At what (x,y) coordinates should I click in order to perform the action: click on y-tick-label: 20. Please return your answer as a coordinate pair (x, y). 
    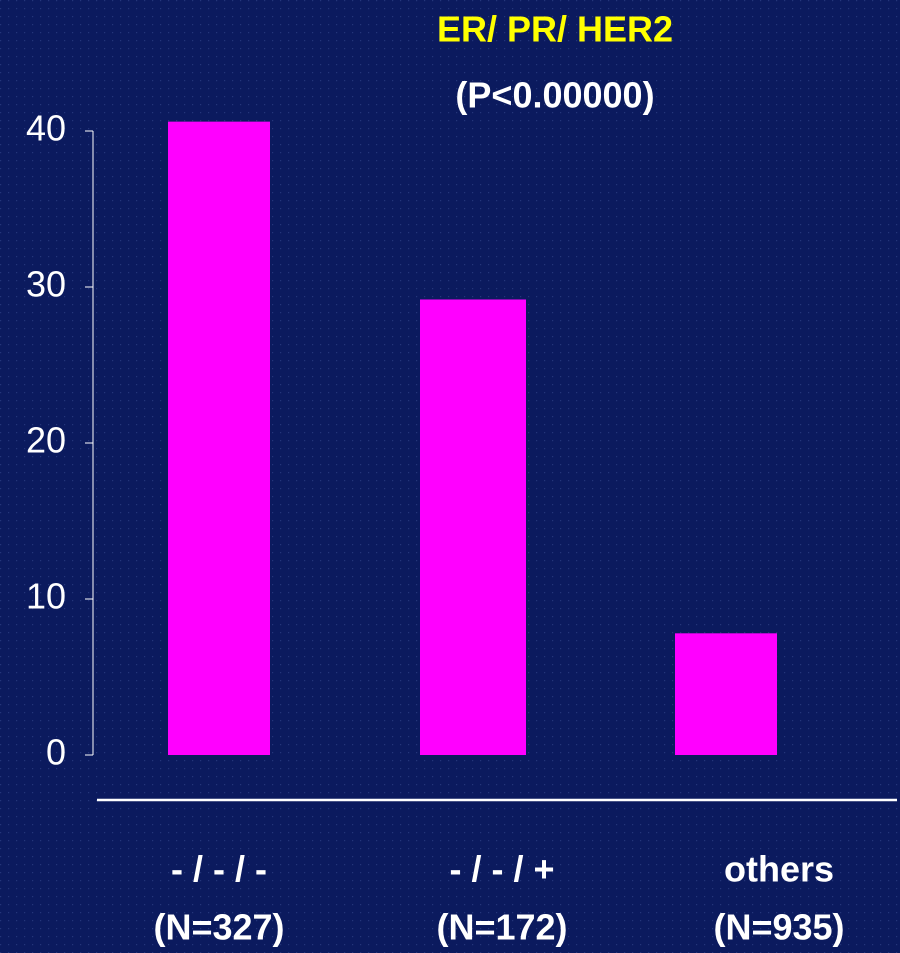
    Looking at the image, I should click on (46, 440).